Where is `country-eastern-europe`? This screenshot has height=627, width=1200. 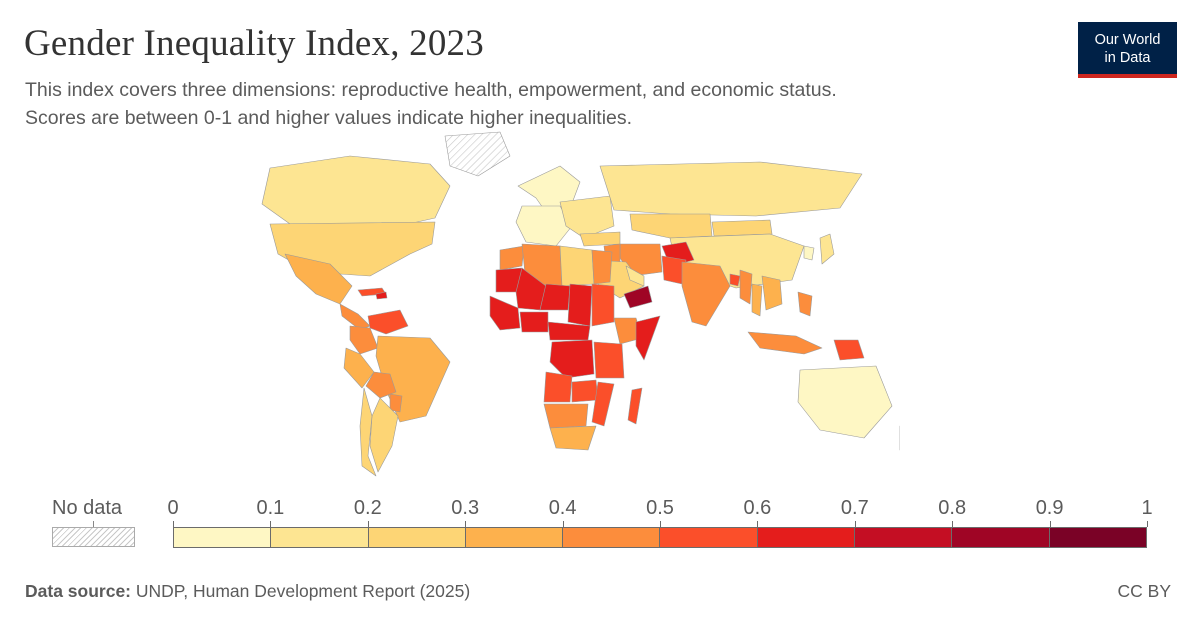 country-eastern-europe is located at coordinates (587, 217).